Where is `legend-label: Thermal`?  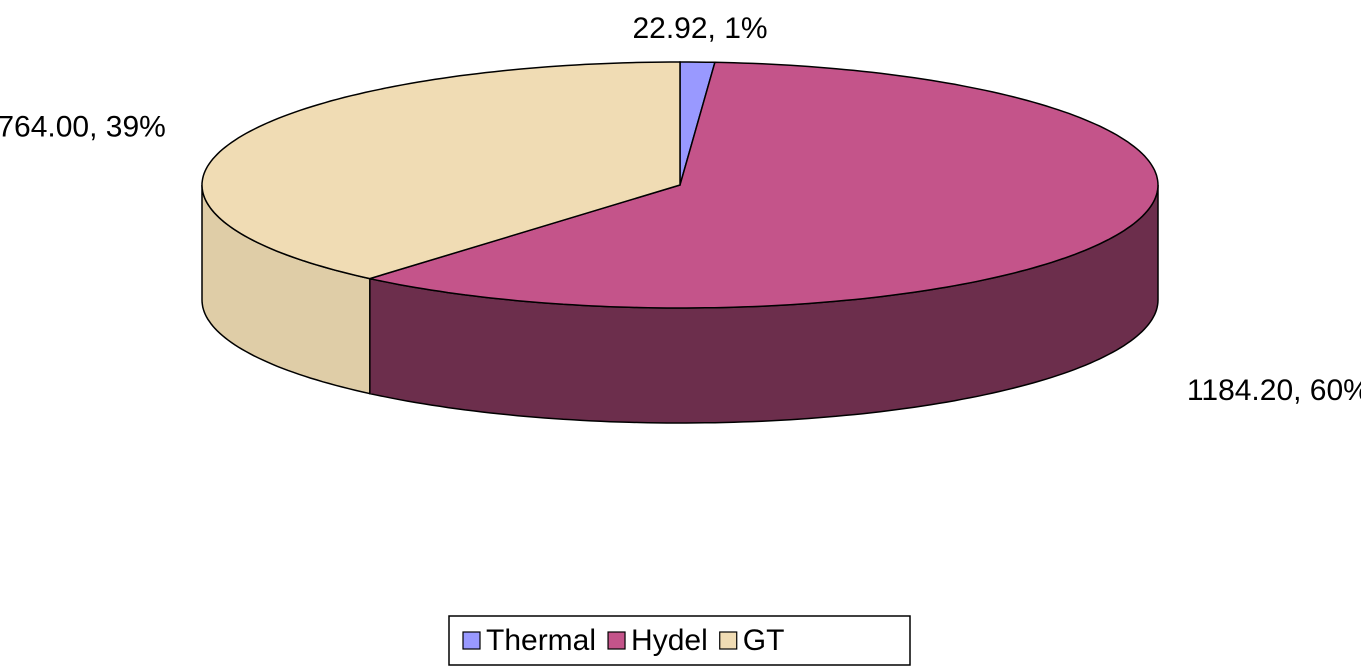
legend-label: Thermal is located at coordinates (541, 640).